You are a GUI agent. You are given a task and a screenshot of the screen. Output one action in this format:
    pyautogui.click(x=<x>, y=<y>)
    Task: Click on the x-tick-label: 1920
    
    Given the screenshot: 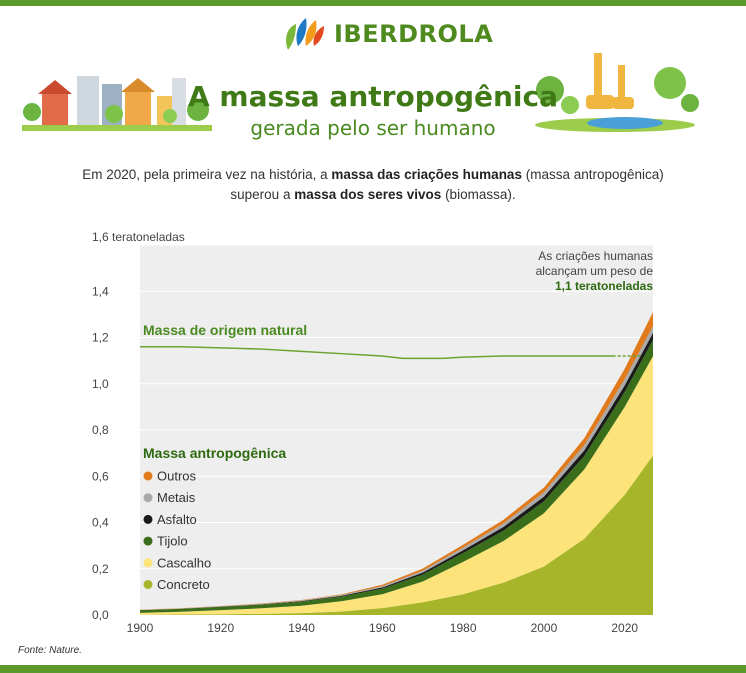 What is the action you would take?
    pyautogui.click(x=220, y=628)
    